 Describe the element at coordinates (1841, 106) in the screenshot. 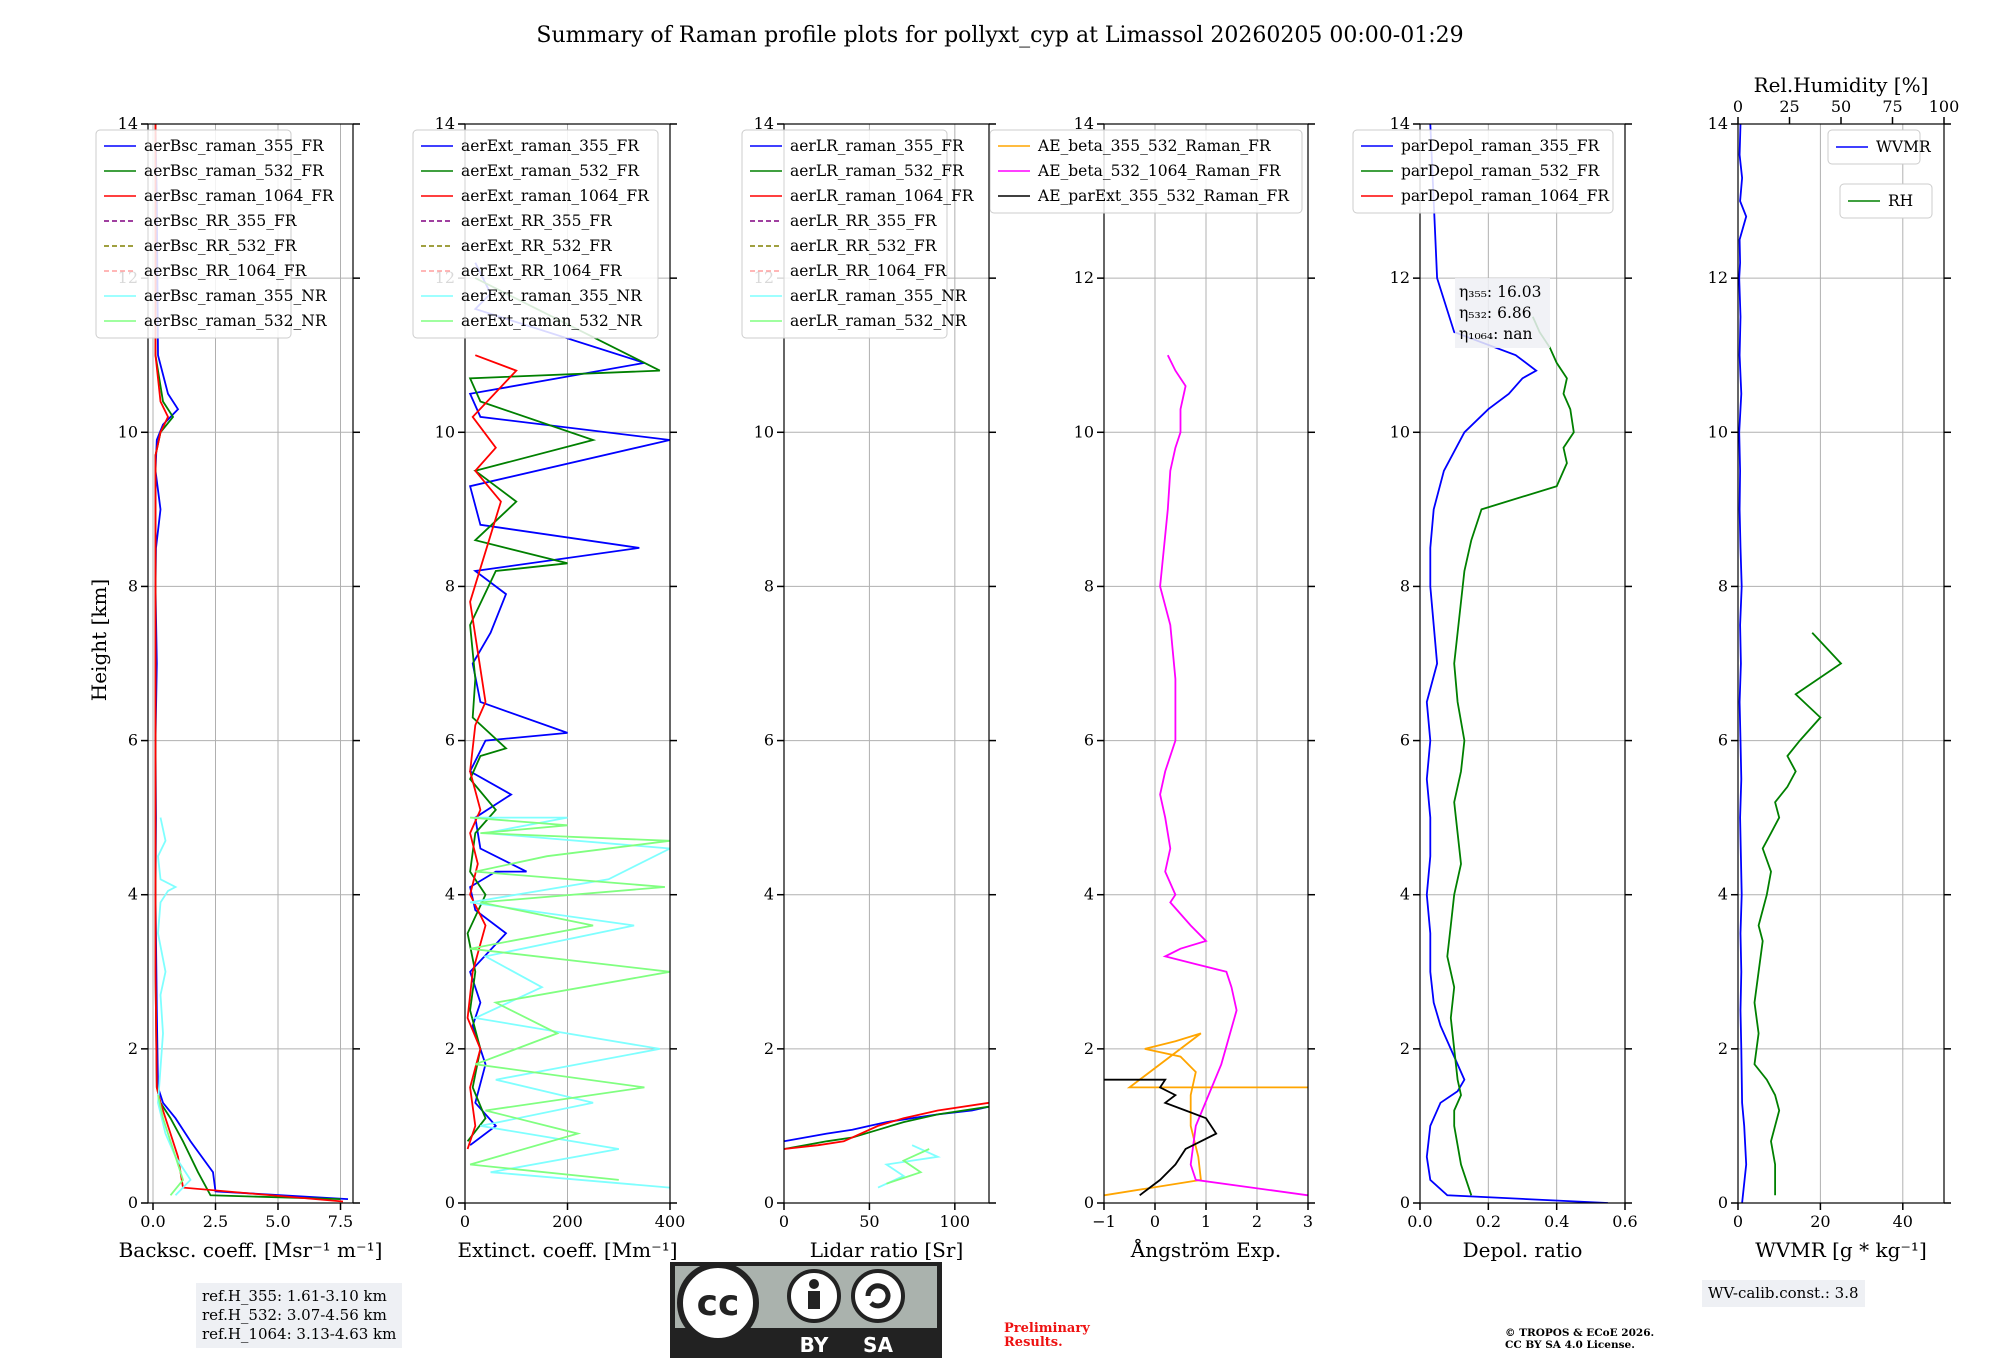

I see `top-x-tick-label: 50` at that location.